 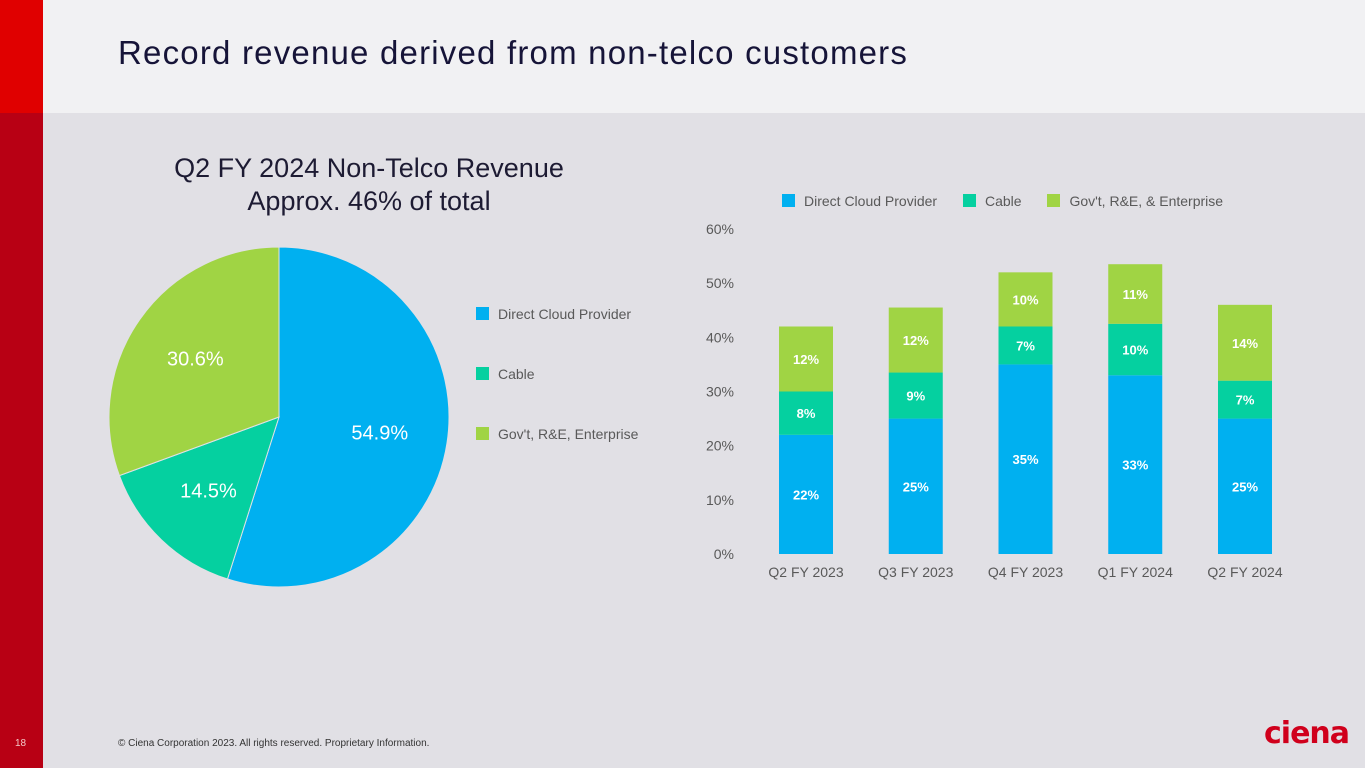 I want to click on x-tick-label: Q3 FY 2023, so click(x=915, y=572).